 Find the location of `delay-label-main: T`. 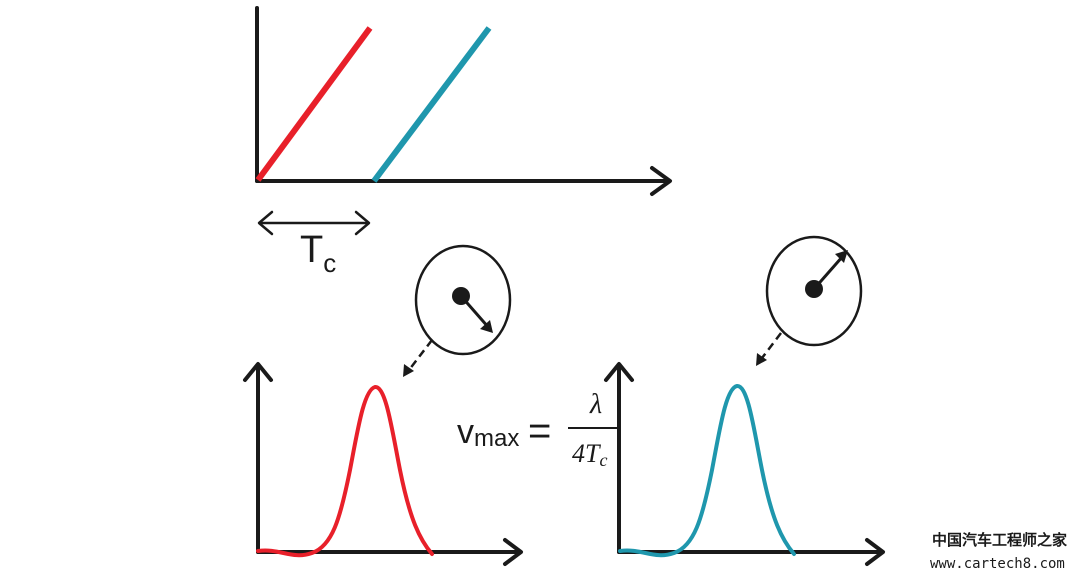

delay-label-main: T is located at coordinates (311, 250).